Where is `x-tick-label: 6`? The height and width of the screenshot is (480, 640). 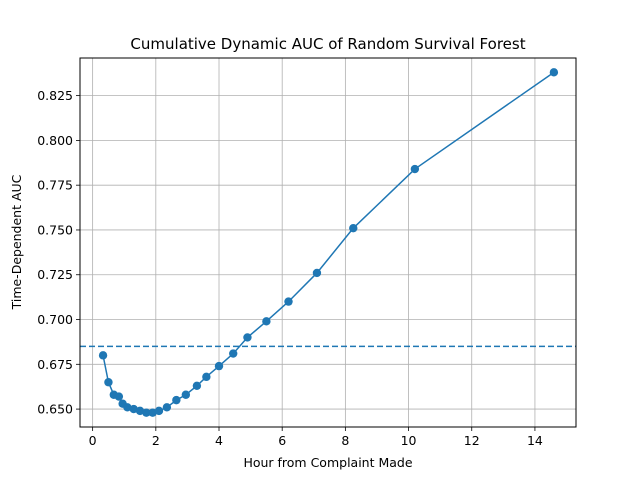
x-tick-label: 6 is located at coordinates (282, 440).